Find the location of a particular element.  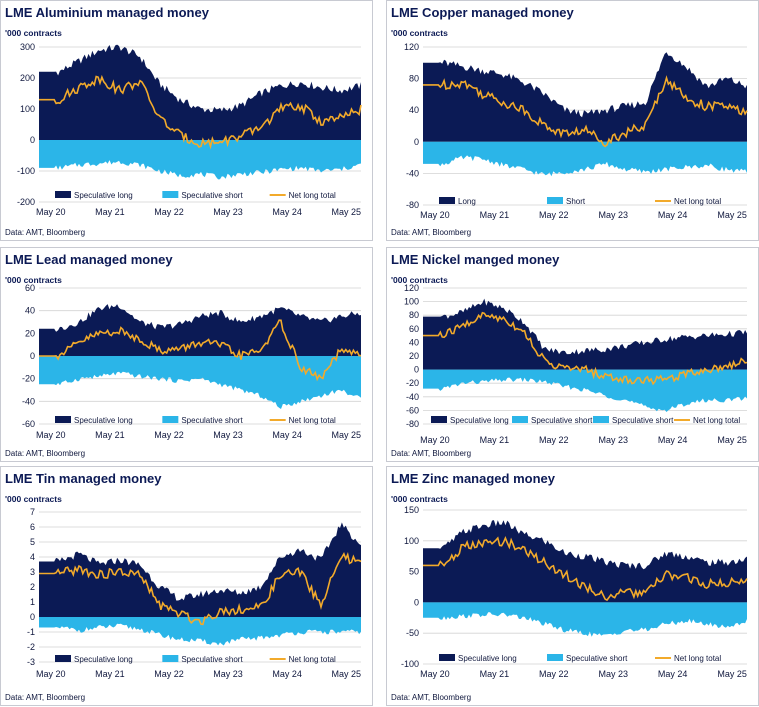

y-tick-label: 150 is located at coordinates (411, 510).